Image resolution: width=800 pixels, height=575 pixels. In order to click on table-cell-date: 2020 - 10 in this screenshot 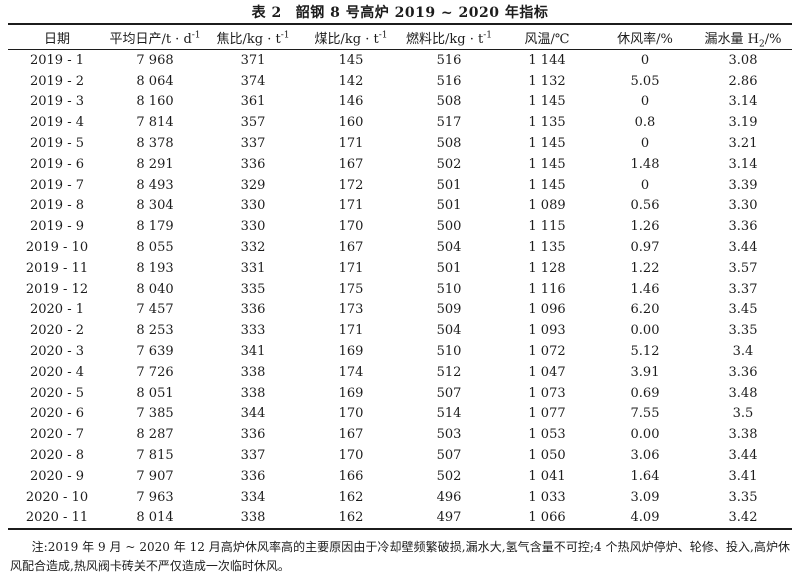, I will do `click(57, 497)`.